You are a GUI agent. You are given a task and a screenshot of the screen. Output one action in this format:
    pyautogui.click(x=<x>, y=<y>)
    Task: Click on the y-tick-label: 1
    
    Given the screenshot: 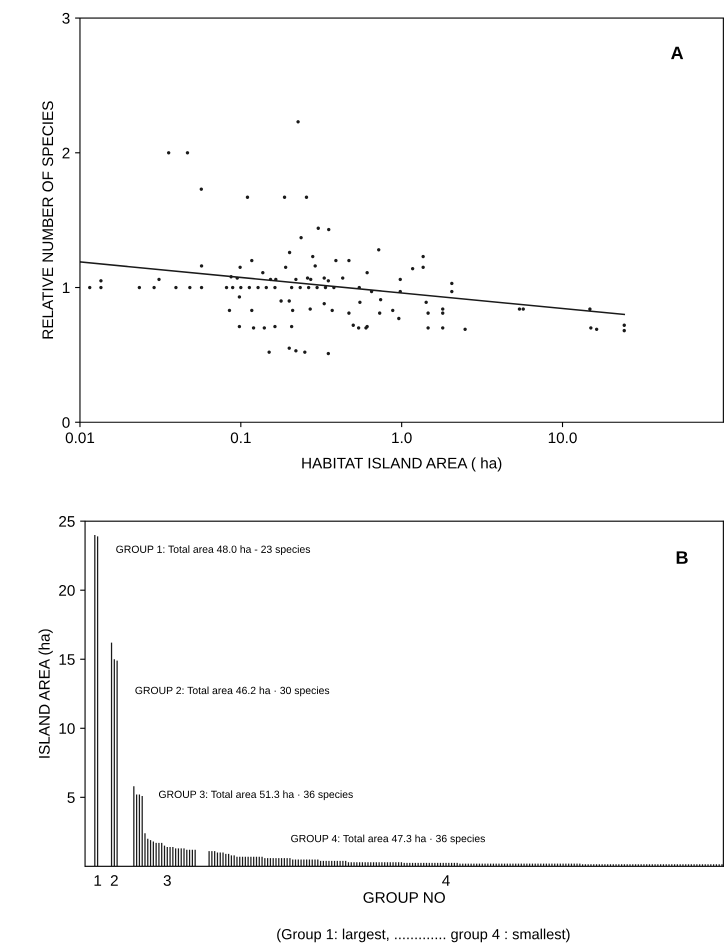 What is the action you would take?
    pyautogui.click(x=66, y=288)
    